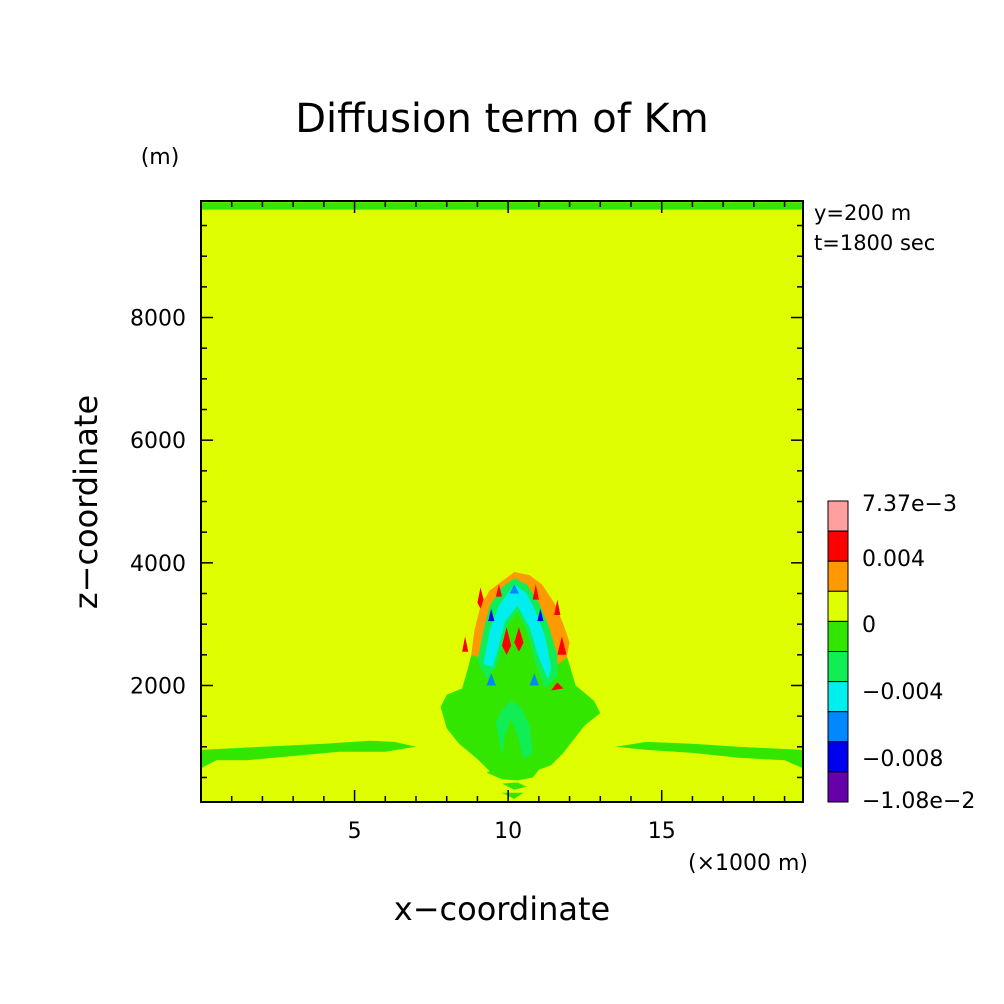 Image resolution: width=1004 pixels, height=1004 pixels. I want to click on x-tick-label-5: 5, so click(355, 831).